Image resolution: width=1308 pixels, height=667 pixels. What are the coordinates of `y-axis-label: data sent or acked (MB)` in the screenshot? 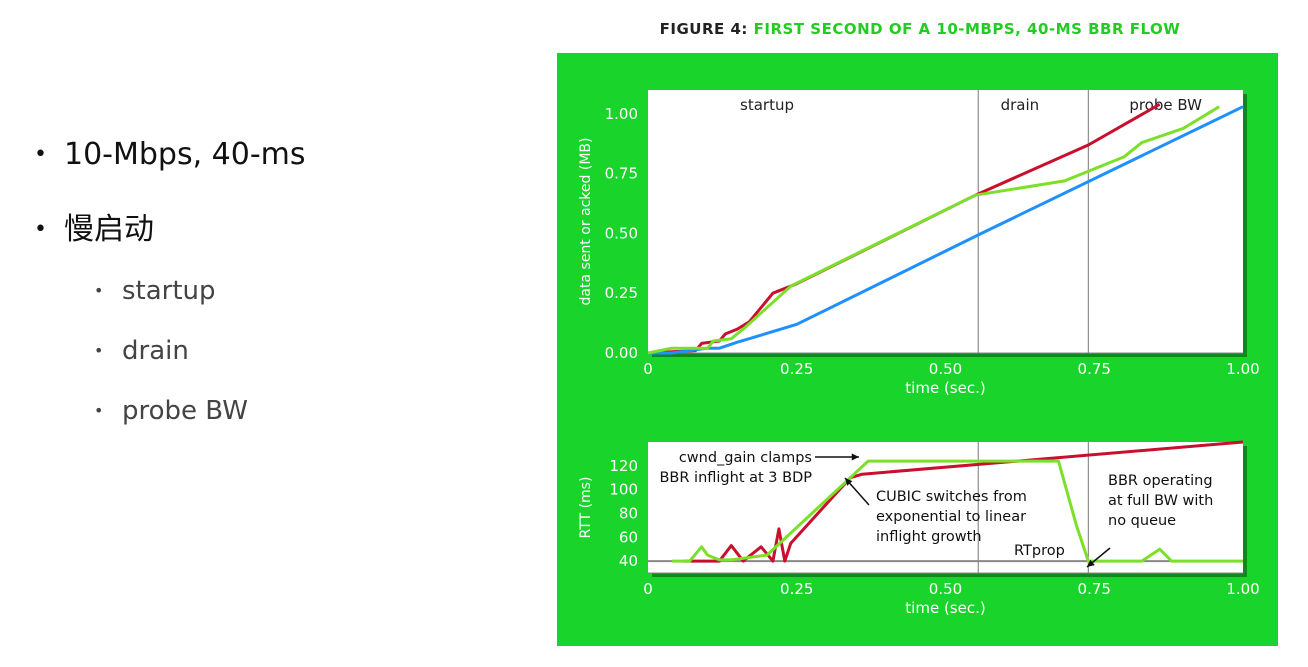 It's located at (586, 222).